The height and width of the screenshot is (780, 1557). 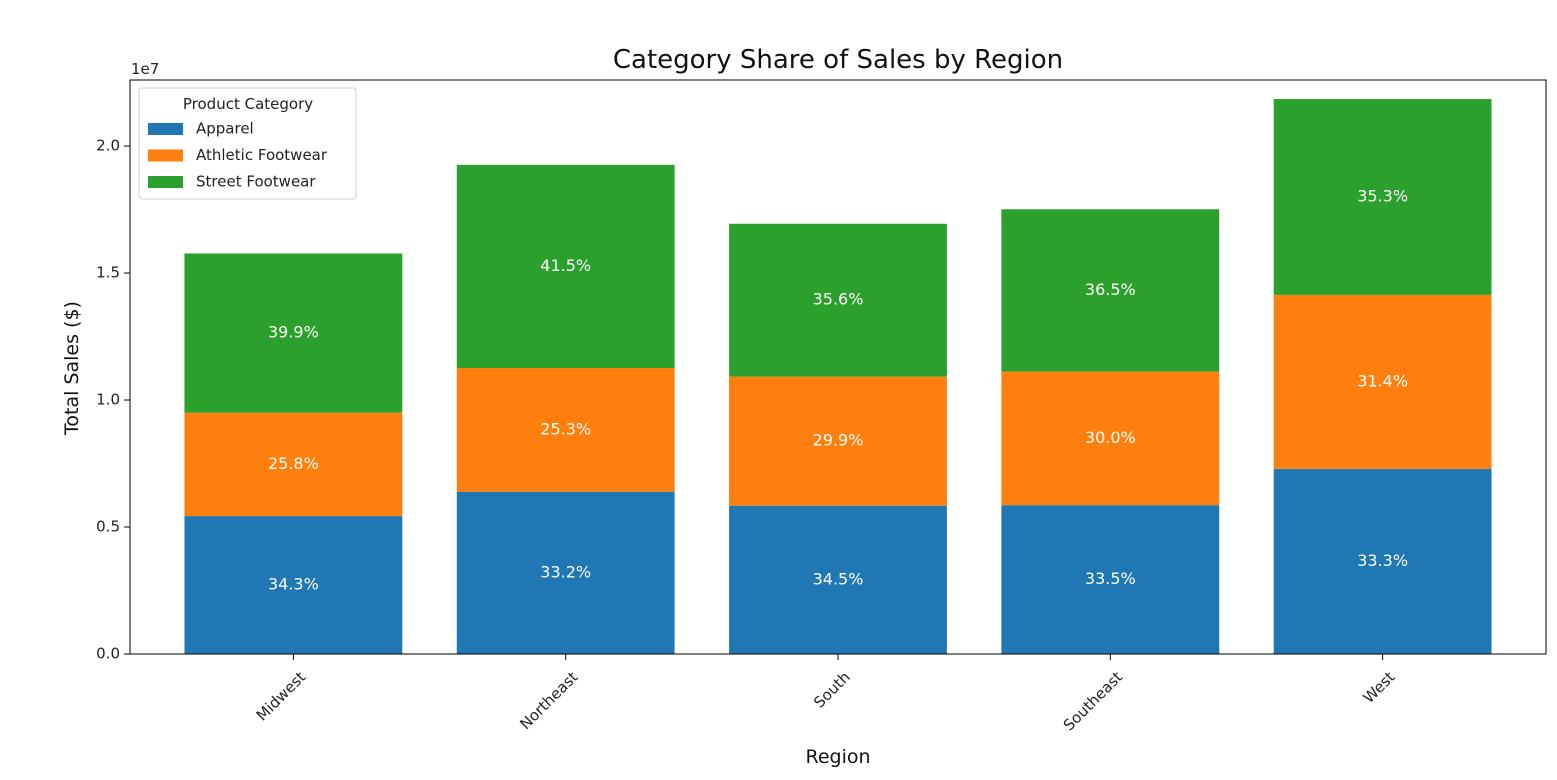 I want to click on y-axis-offset-label: 1e7, so click(x=145, y=69).